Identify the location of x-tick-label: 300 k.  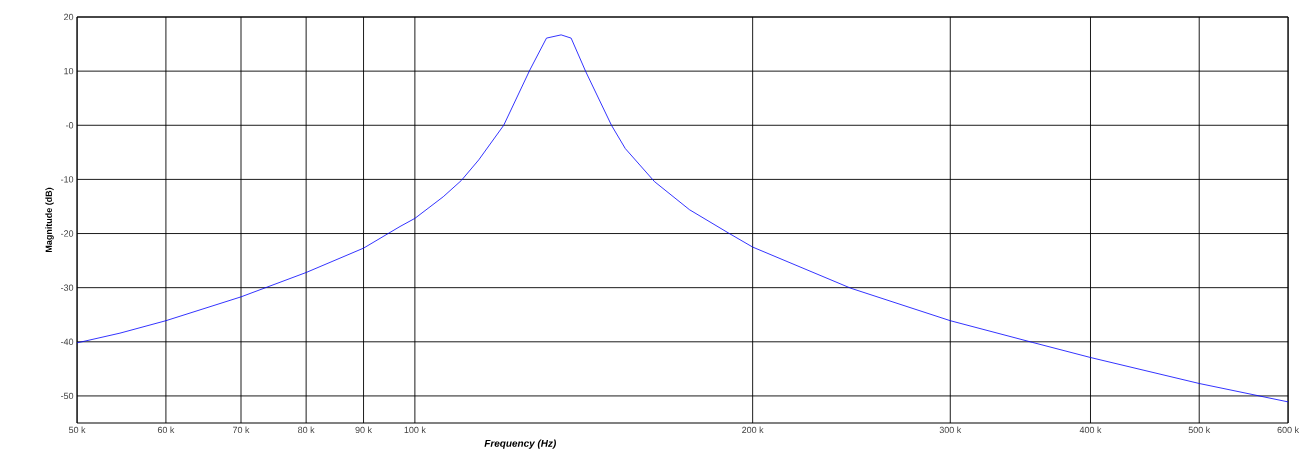
(950, 430).